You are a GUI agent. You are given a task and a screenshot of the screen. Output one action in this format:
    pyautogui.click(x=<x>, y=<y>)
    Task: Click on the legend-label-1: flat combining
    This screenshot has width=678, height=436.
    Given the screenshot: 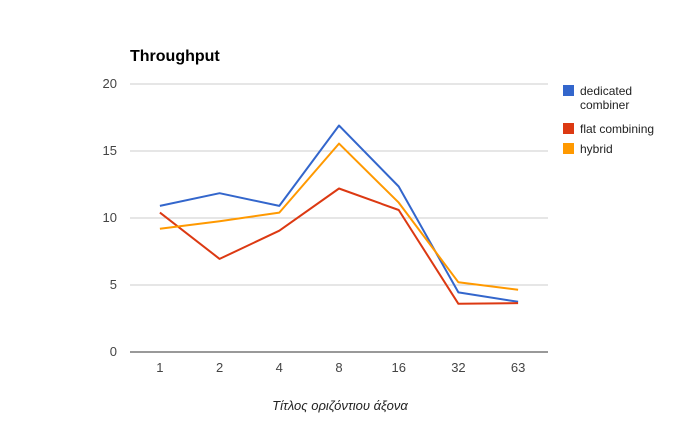 What is the action you would take?
    pyautogui.click(x=617, y=129)
    